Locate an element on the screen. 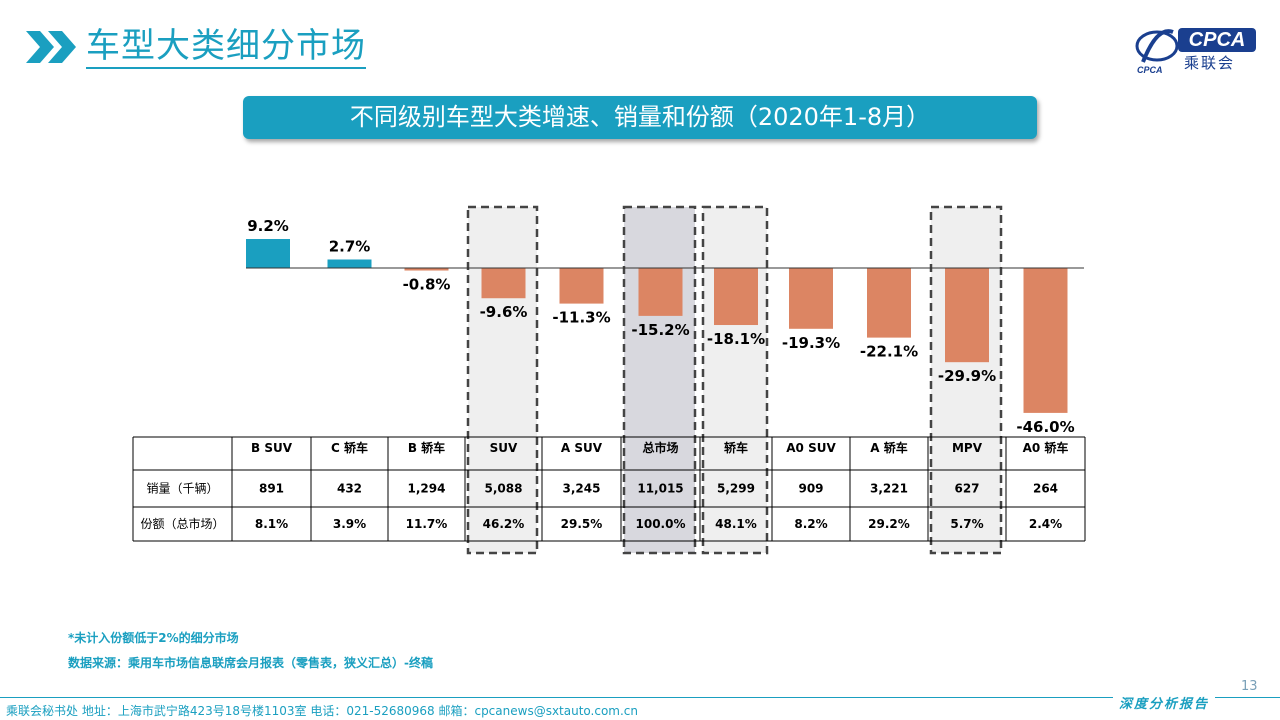 The image size is (1280, 720). table-cell: 5.7% is located at coordinates (966, 524).